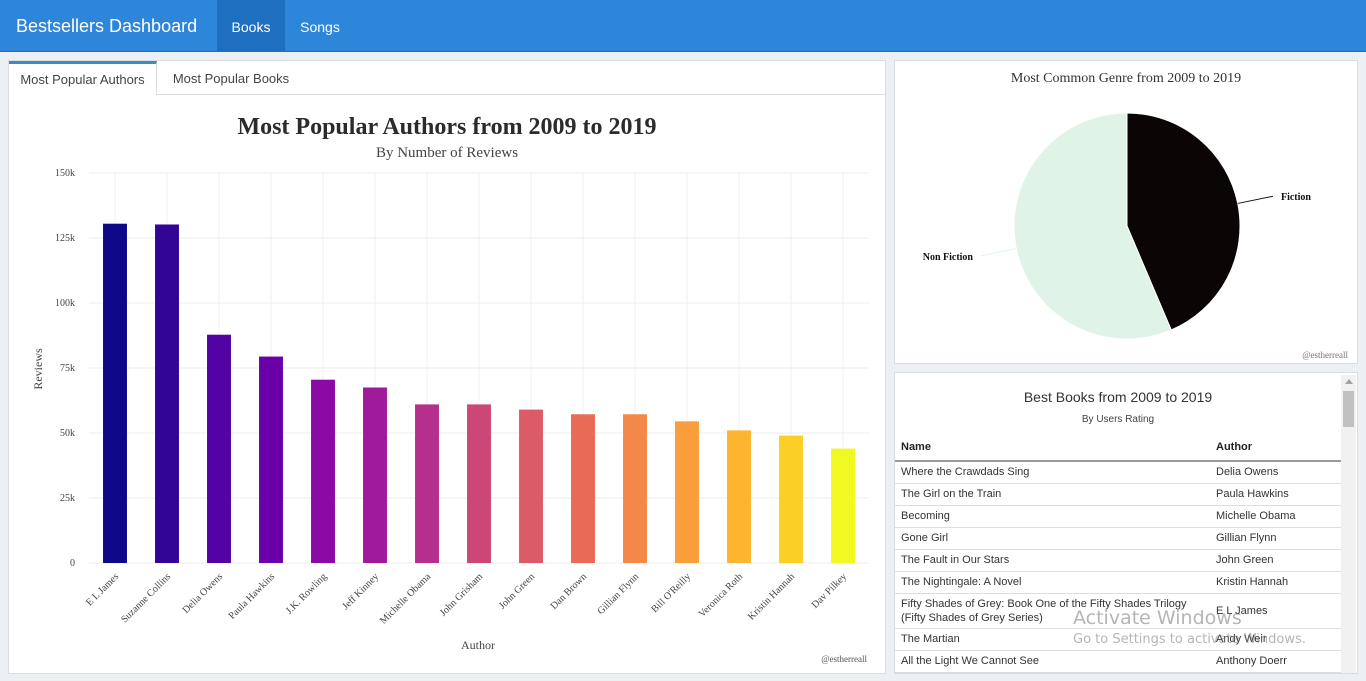  Describe the element at coordinates (1348, 524) in the screenshot. I see `table-scrollbar` at that location.